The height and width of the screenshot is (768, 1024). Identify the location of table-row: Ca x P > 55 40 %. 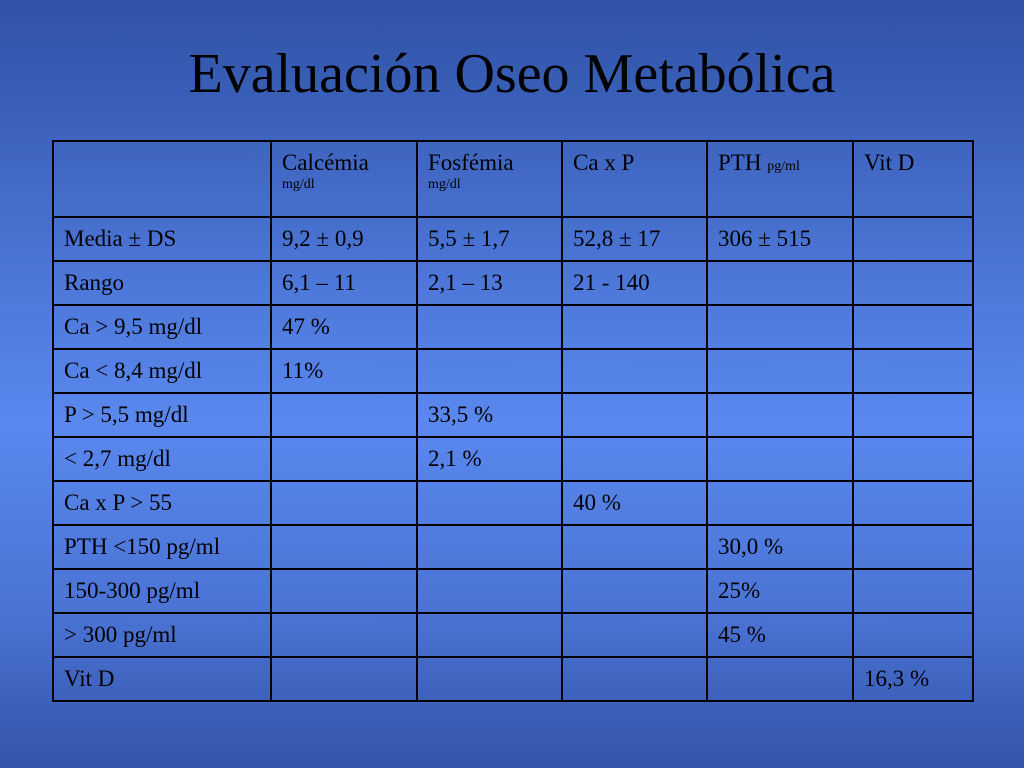
(513, 503).